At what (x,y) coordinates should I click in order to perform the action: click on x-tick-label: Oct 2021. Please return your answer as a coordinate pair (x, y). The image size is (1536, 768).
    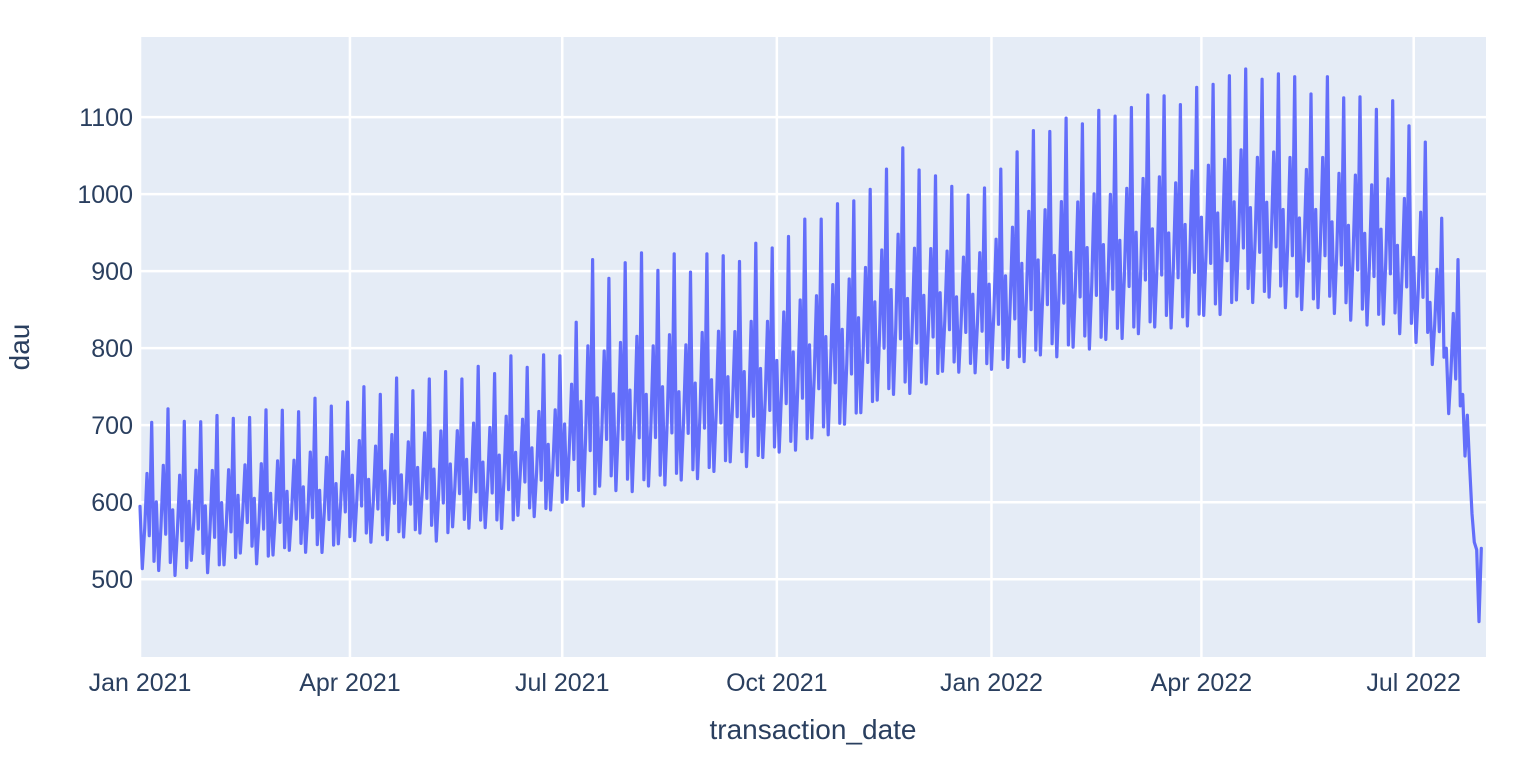
    Looking at the image, I should click on (776, 683).